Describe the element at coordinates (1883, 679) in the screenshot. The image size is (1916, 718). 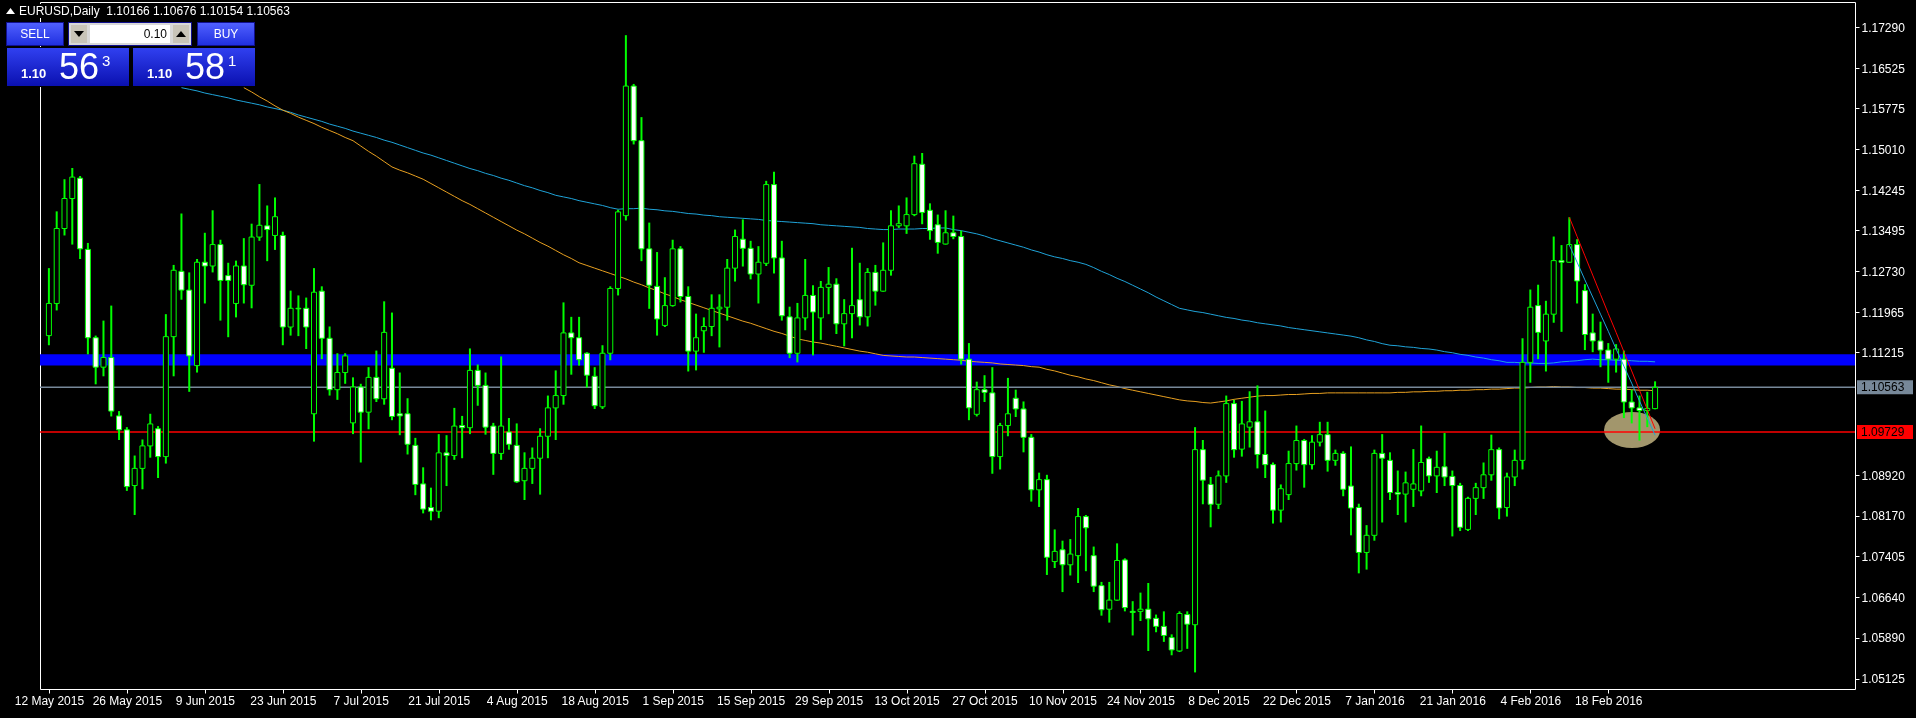
I see `y-tick-label: 1.05125` at that location.